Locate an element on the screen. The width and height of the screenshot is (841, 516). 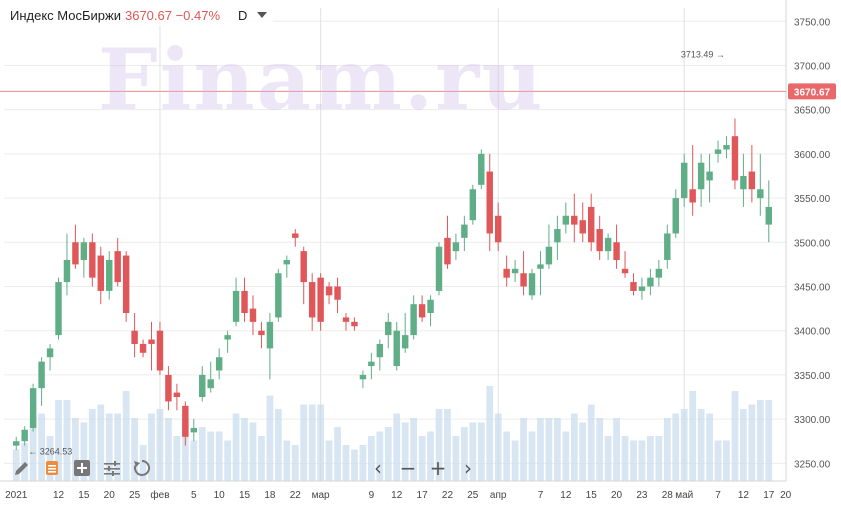
minus-icon: − is located at coordinates (408, 468).